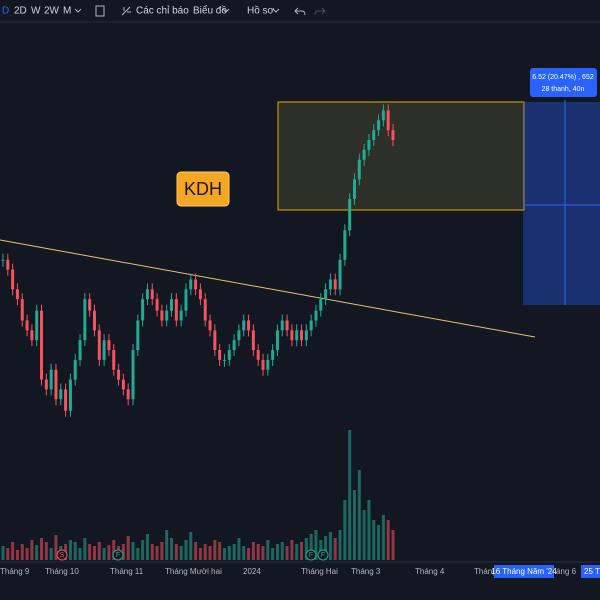 The width and height of the screenshot is (600, 600). Describe the element at coordinates (268, 288) in the screenshot. I see `trend-line` at that location.